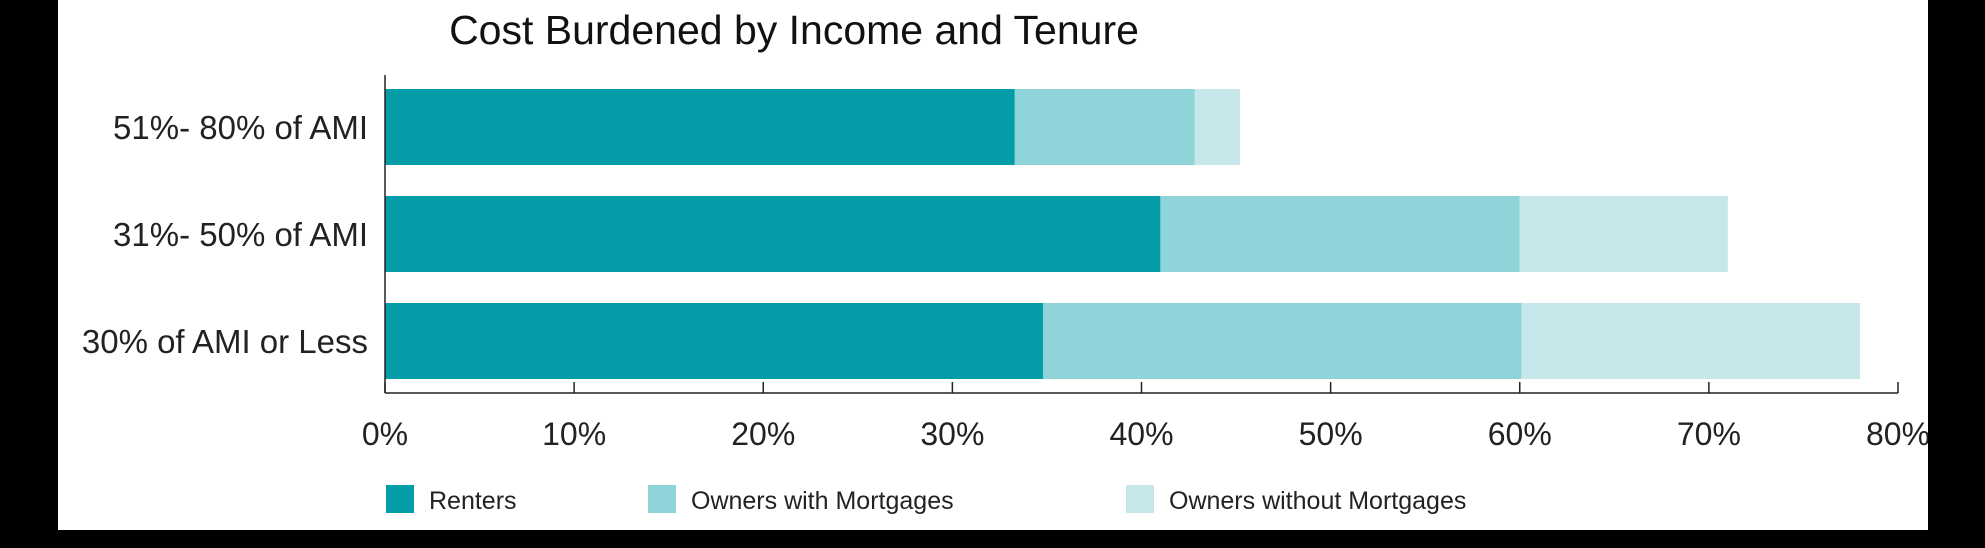 The width and height of the screenshot is (1985, 548). What do you see at coordinates (473, 501) in the screenshot?
I see `legend-label: Renters` at bounding box center [473, 501].